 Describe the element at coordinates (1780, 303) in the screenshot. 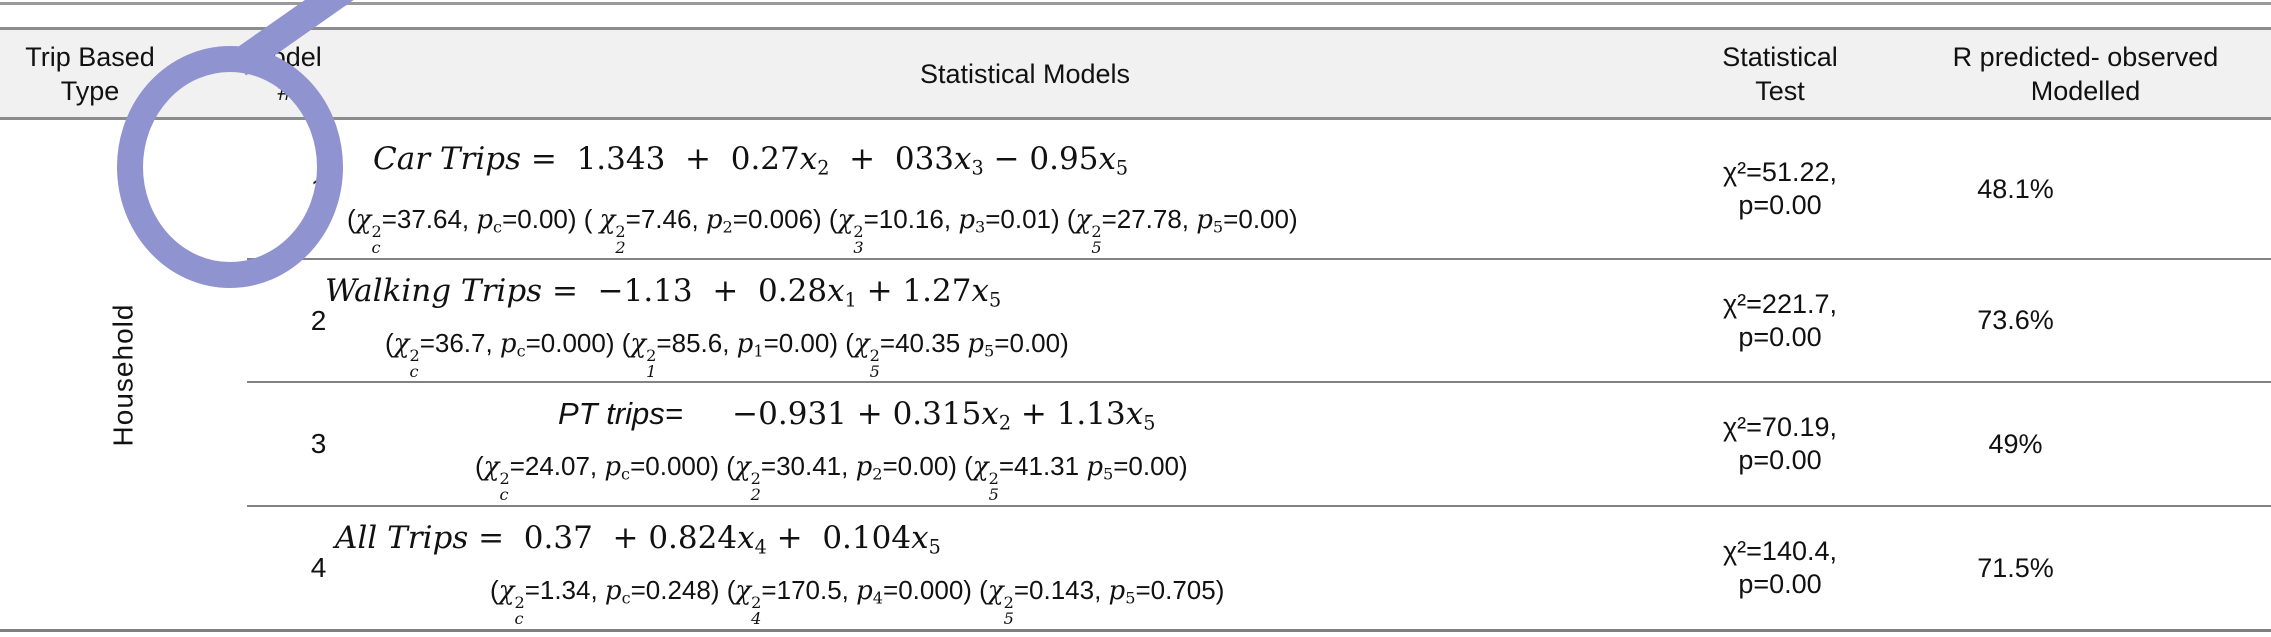

I see `test-chi-value: χ²=221.7,` at that location.